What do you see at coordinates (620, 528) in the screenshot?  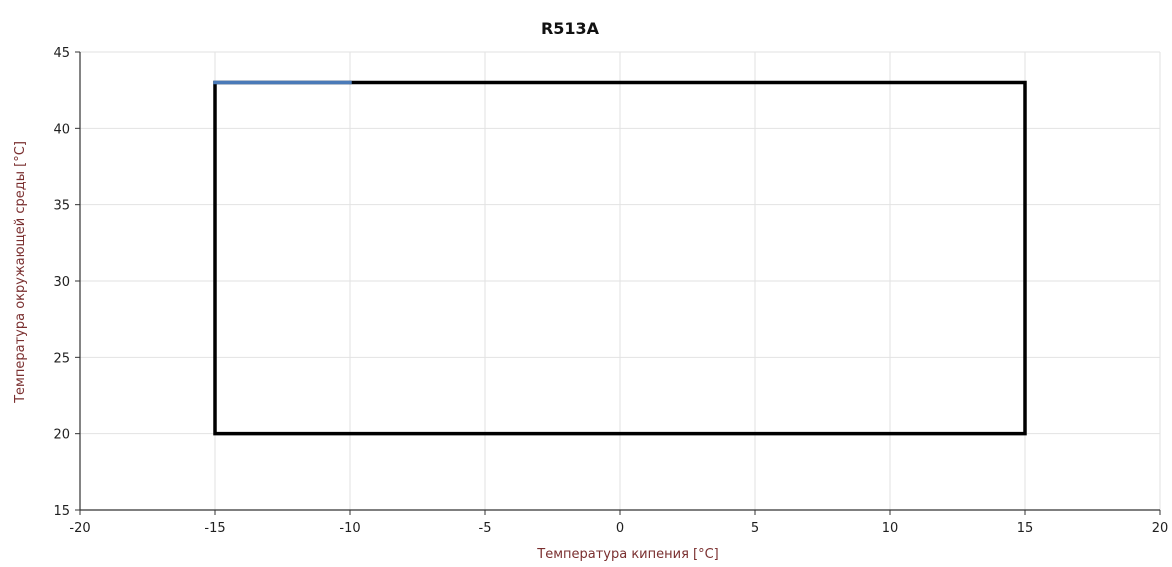 I see `x-tick-label-4: 0` at bounding box center [620, 528].